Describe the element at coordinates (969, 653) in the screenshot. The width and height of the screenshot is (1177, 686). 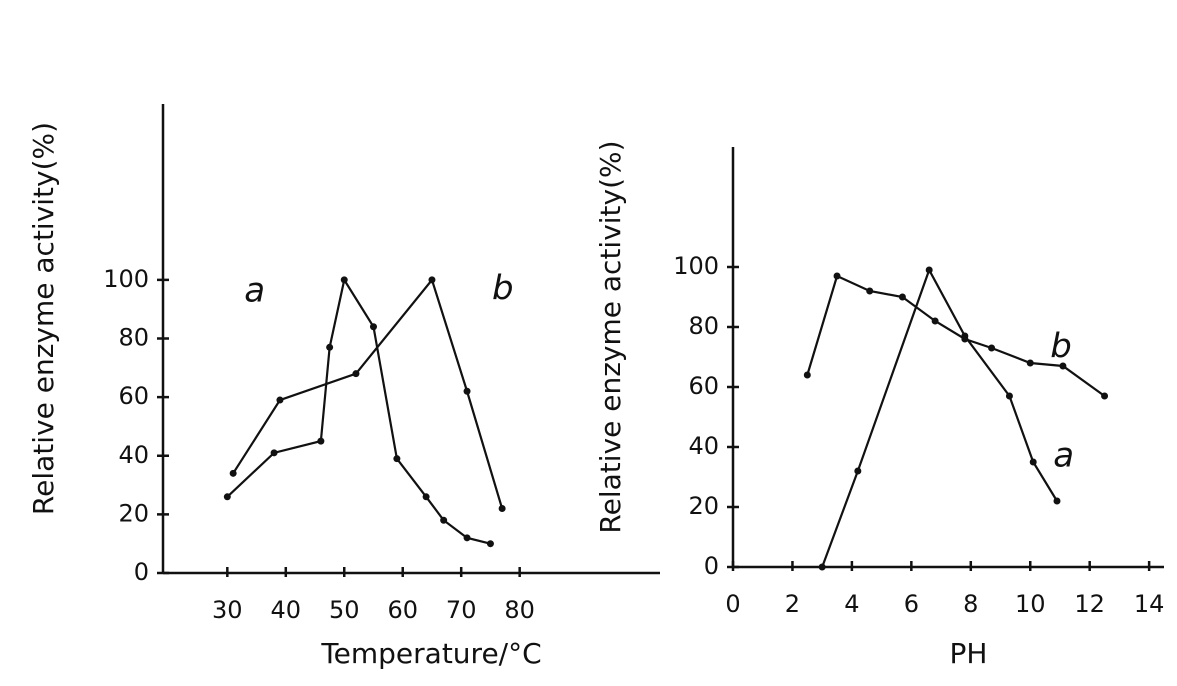
I see `x-axis-label: PH` at that location.